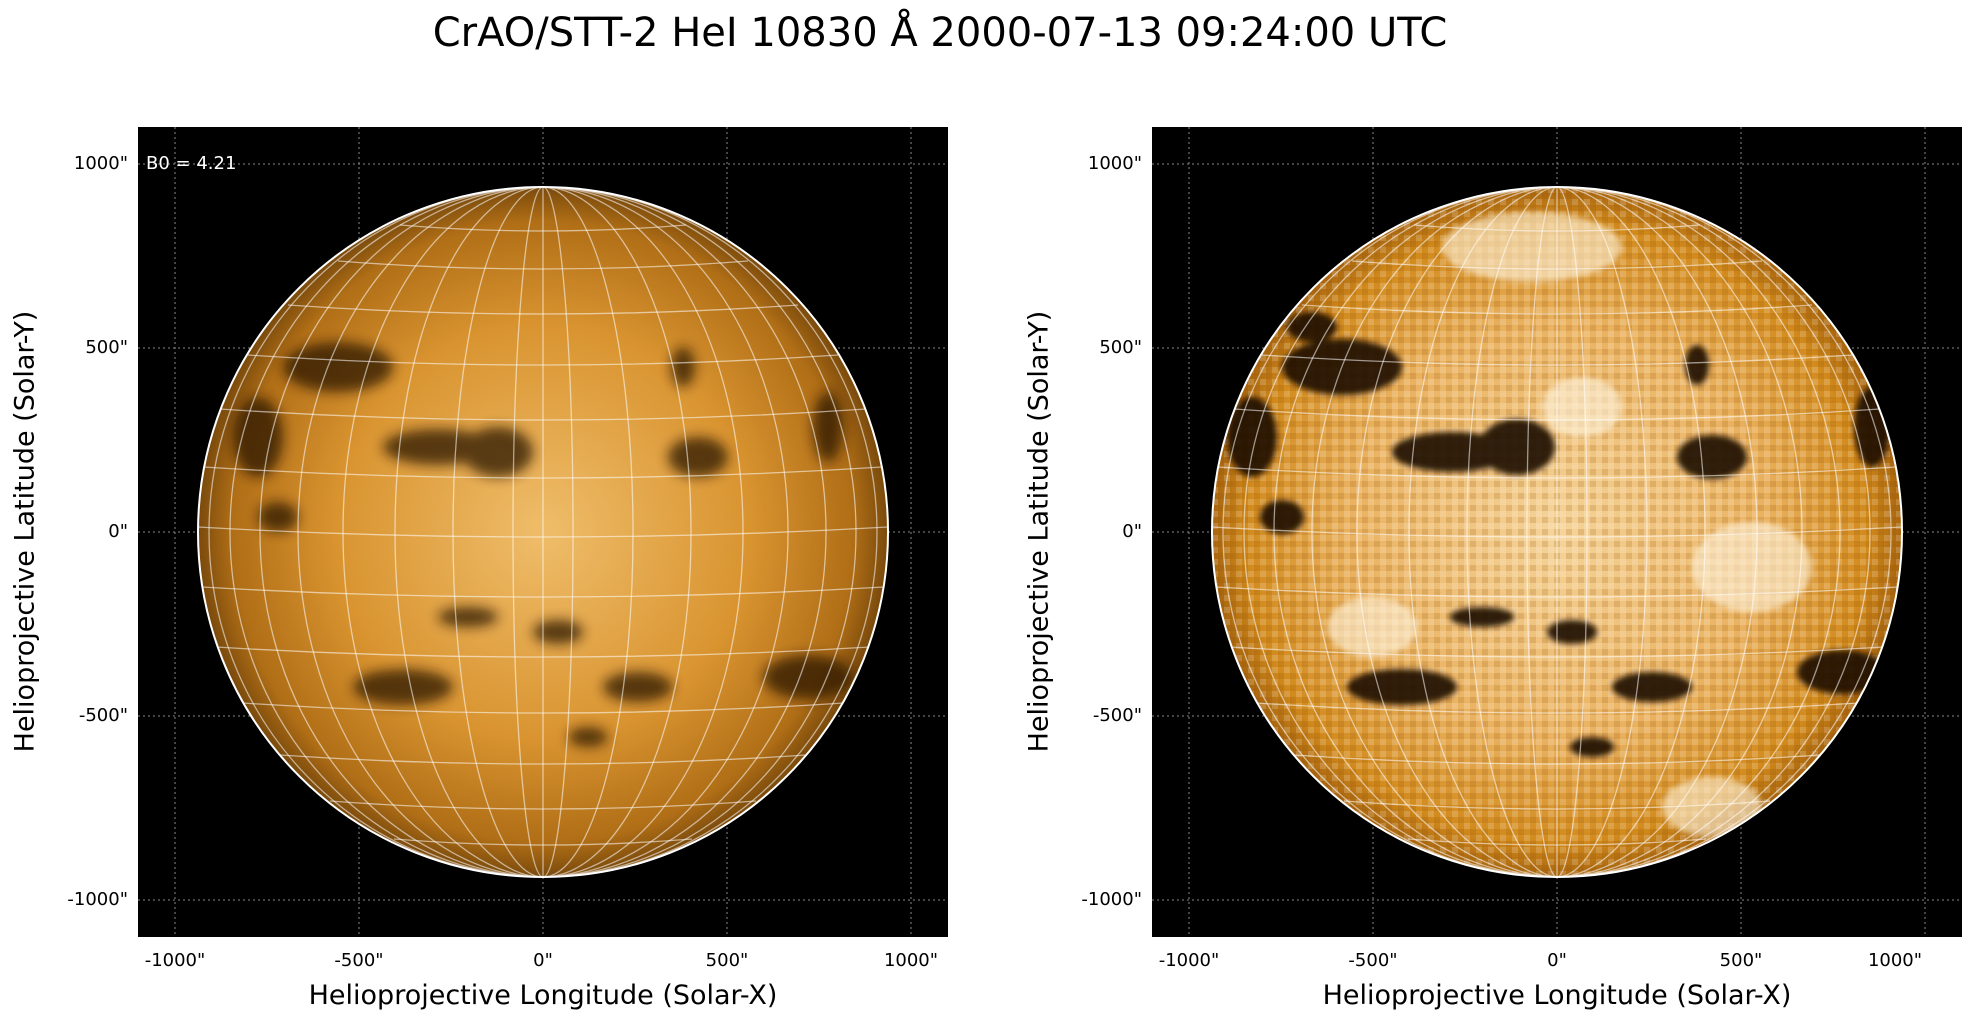 The height and width of the screenshot is (1026, 1971). What do you see at coordinates (191, 163) in the screenshot?
I see `b0-annotation: B0 = 4.21` at bounding box center [191, 163].